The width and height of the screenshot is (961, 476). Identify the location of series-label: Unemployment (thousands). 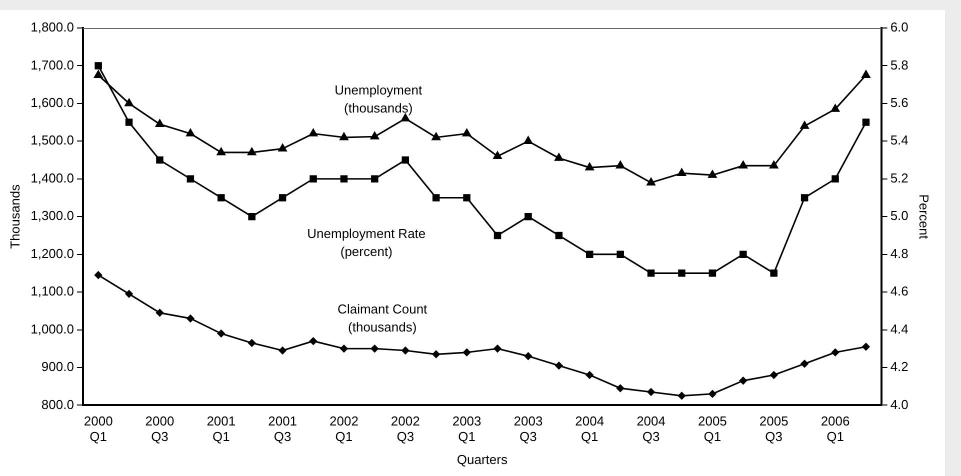
(378, 99).